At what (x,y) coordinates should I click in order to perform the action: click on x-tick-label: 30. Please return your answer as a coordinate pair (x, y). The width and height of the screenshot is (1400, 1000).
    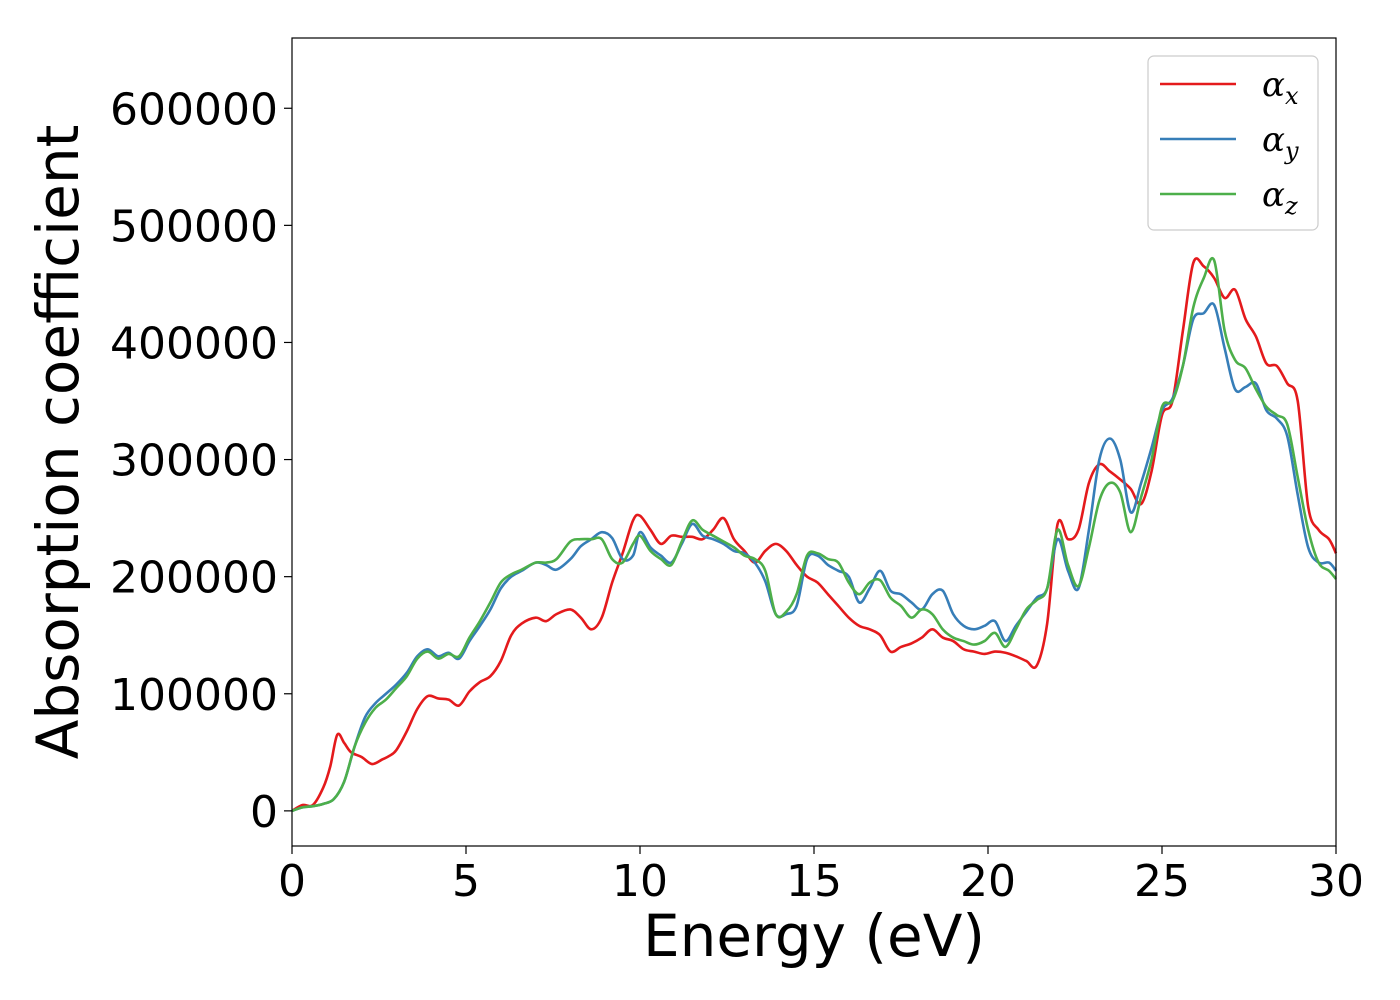
    Looking at the image, I should click on (1336, 881).